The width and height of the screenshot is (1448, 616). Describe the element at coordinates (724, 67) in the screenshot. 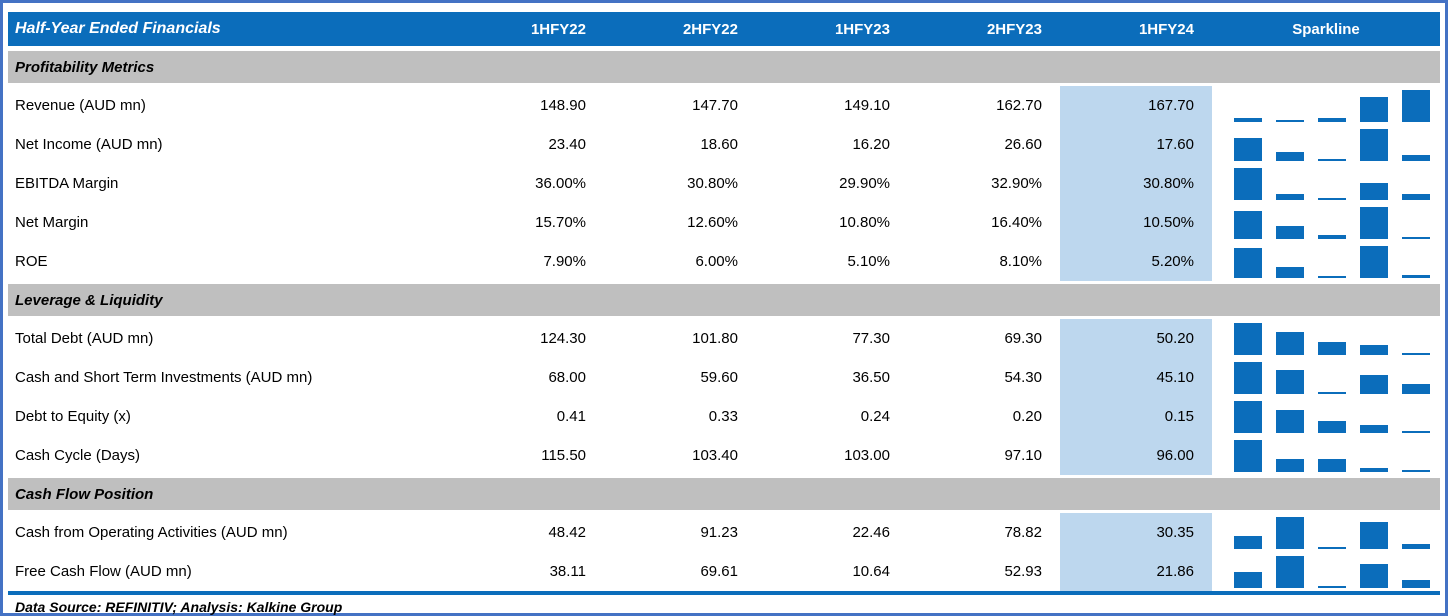

I see `section-band: Profitability Metrics` at that location.